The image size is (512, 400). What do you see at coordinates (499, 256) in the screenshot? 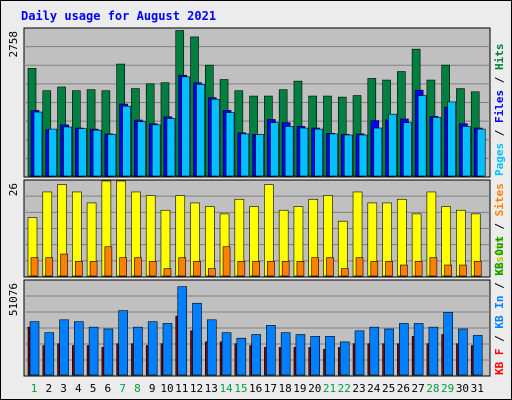
I see `legend-entry: KB Out` at bounding box center [499, 256].